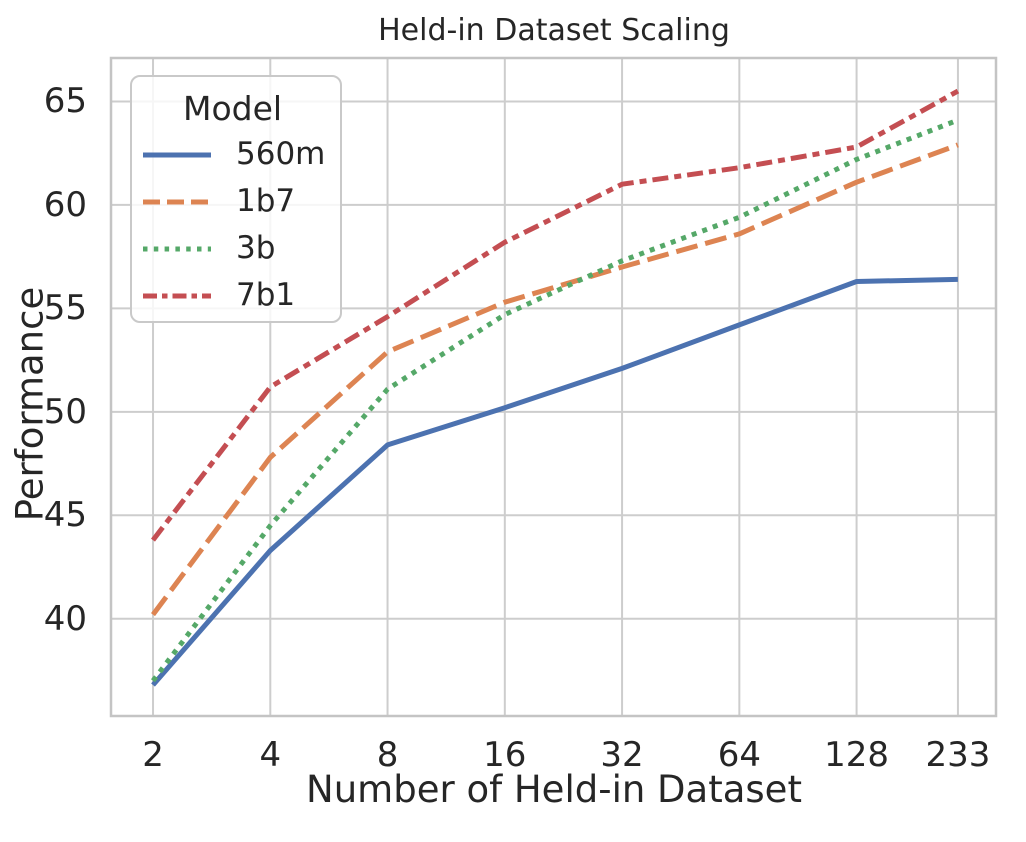 This screenshot has width=1026, height=842. What do you see at coordinates (177, 154) in the screenshot?
I see `legend-line-sample-solid` at bounding box center [177, 154].